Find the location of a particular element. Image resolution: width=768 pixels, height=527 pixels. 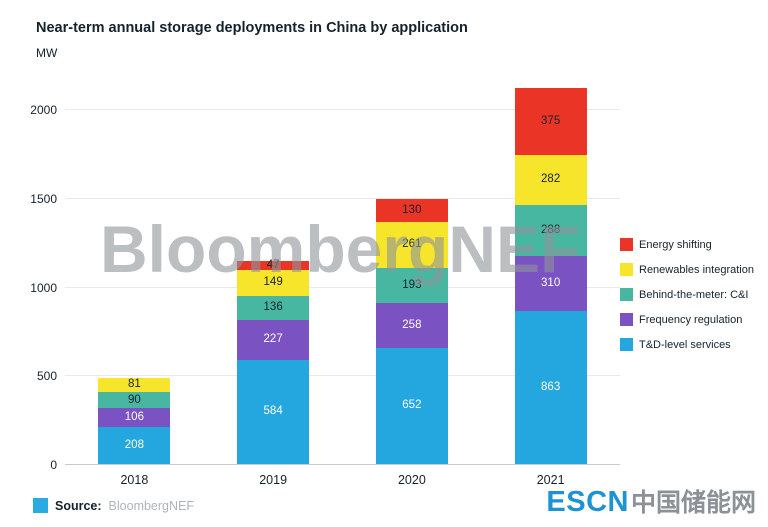

bar-2019: 584 227 136 149 47 is located at coordinates (273, 361).